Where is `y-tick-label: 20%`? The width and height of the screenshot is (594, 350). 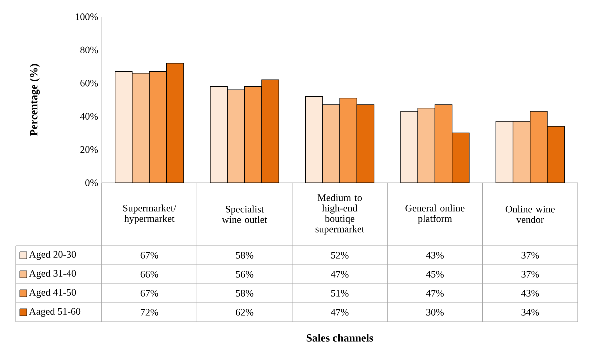
y-tick-label: 20% is located at coordinates (89, 150).